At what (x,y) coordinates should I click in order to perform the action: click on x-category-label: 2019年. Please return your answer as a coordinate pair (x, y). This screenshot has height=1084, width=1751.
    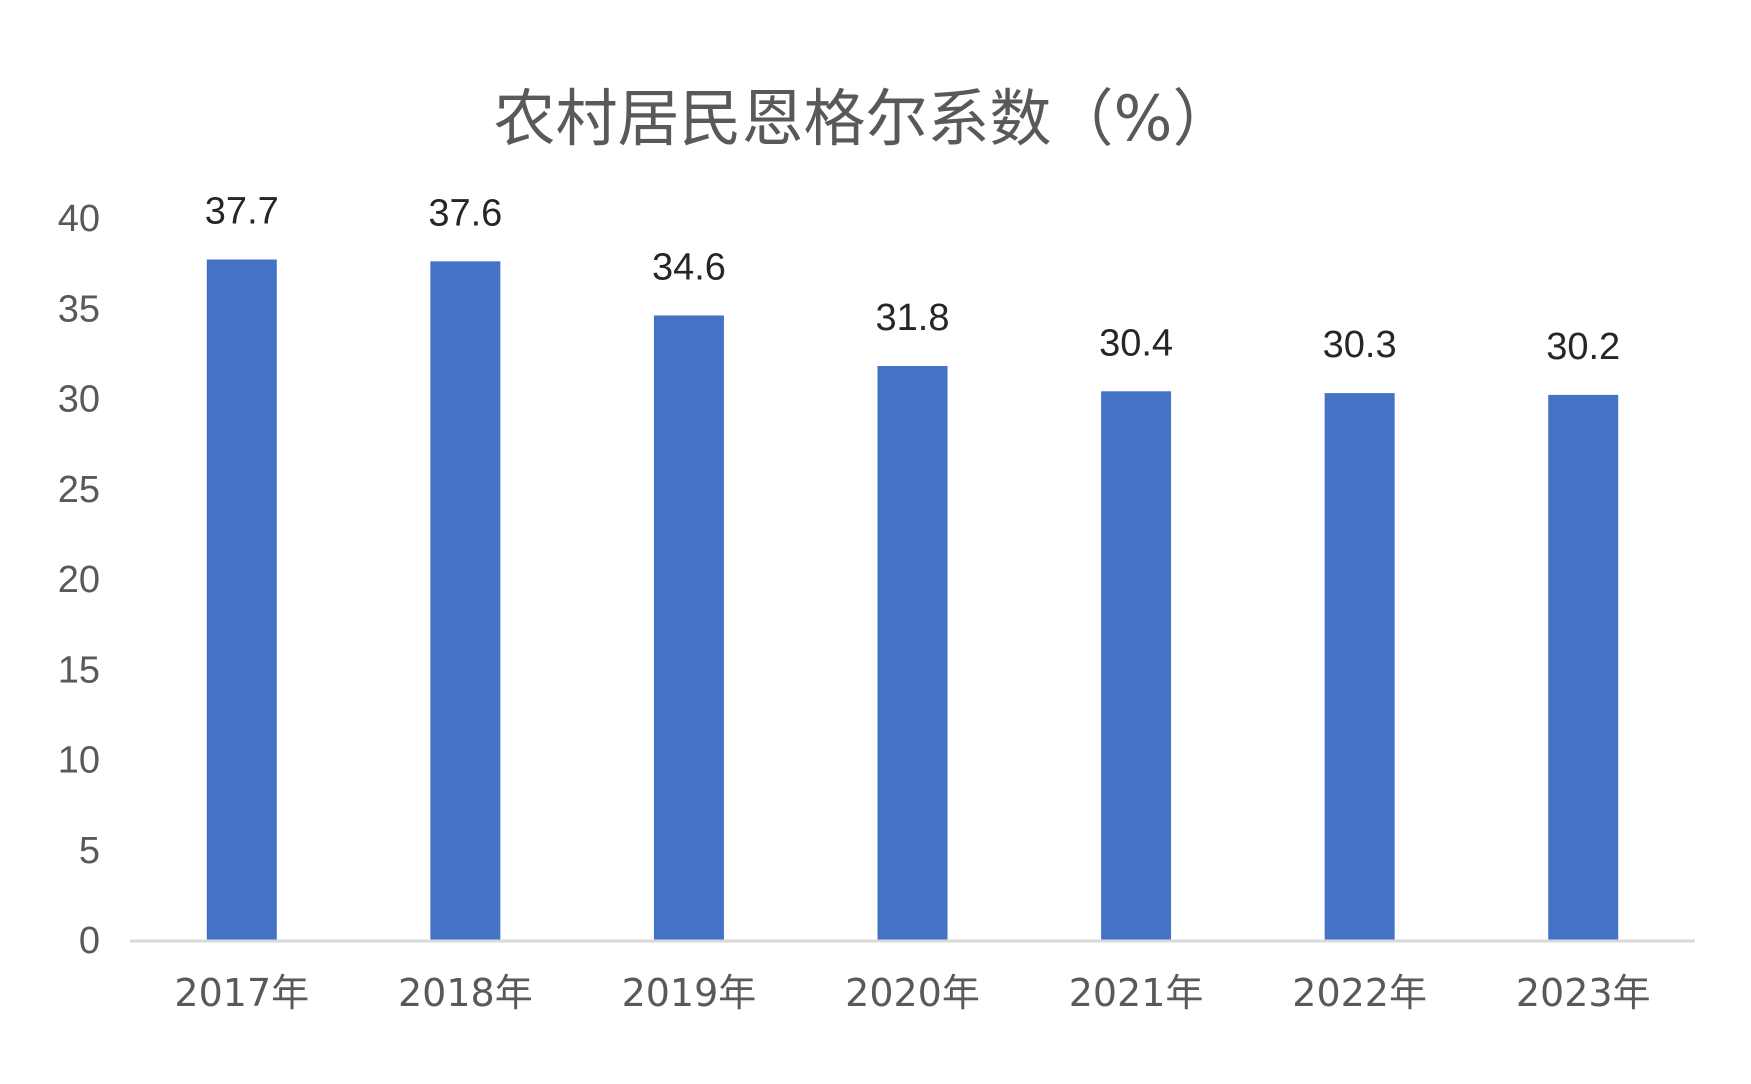
    Looking at the image, I should click on (689, 993).